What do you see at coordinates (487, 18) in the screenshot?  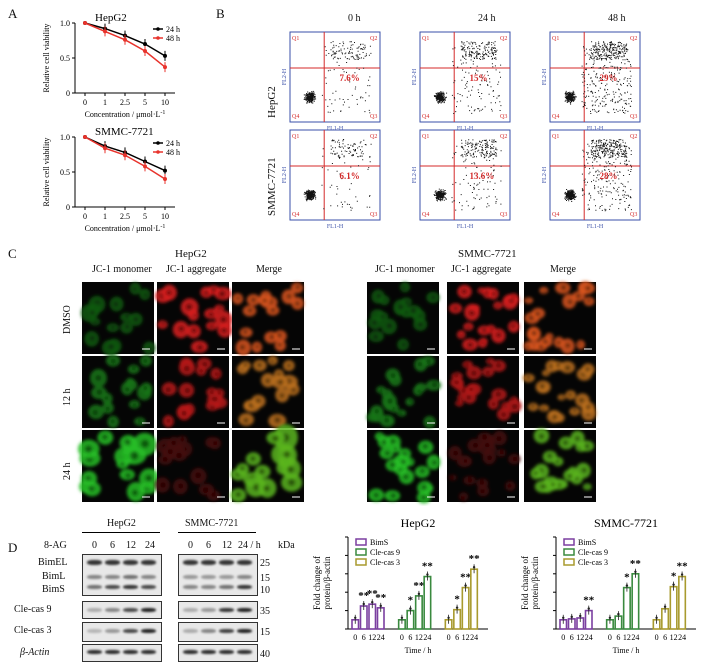 I see `col-label-24h: 24 h` at bounding box center [487, 18].